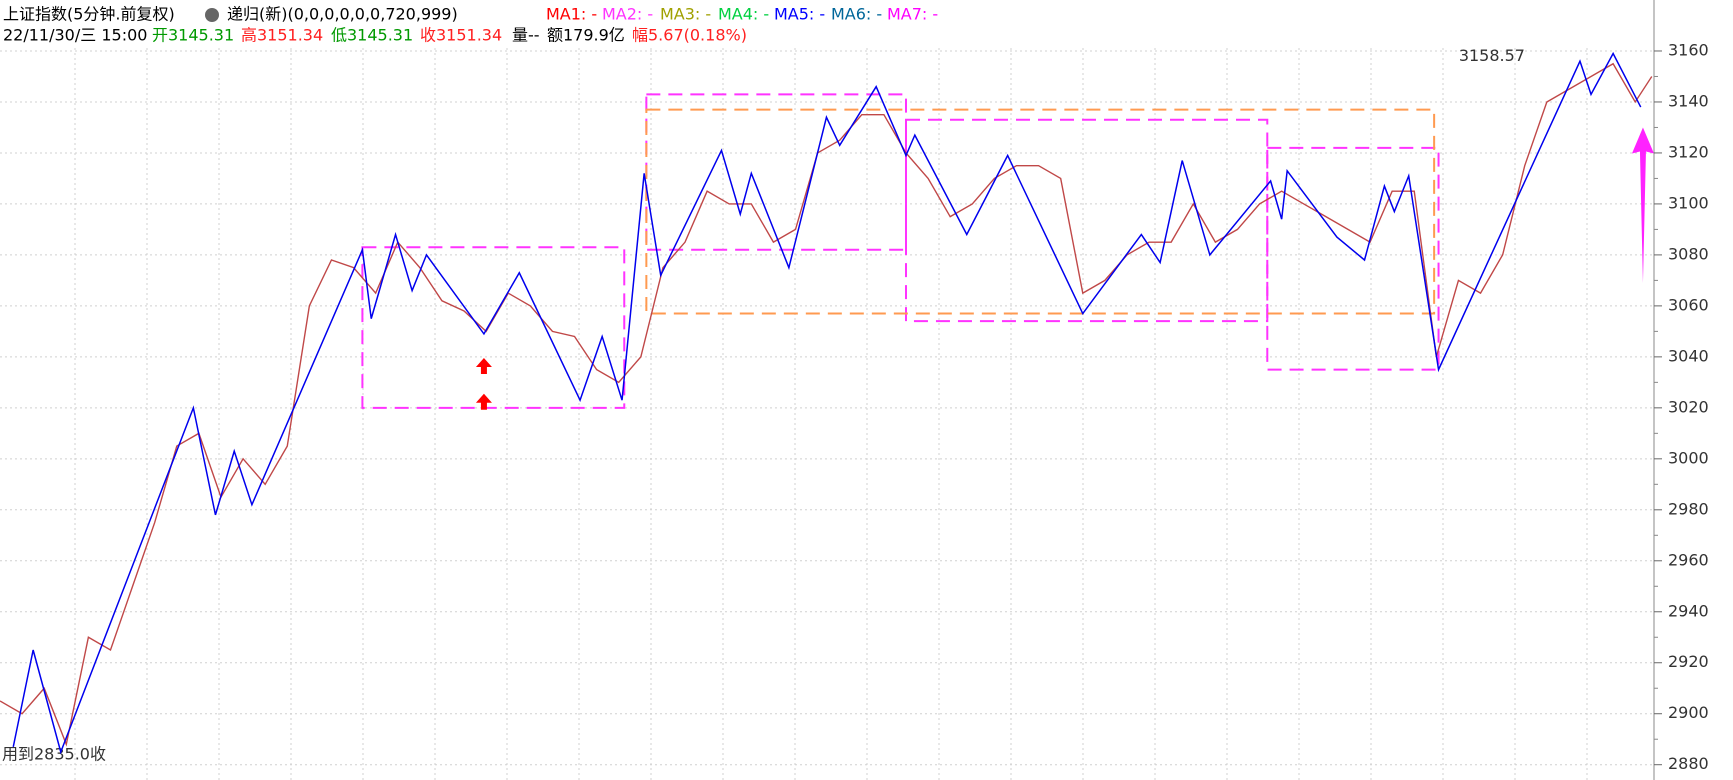 This screenshot has height=780, width=1733. I want to click on y-tick-label: 3080, so click(1688, 253).